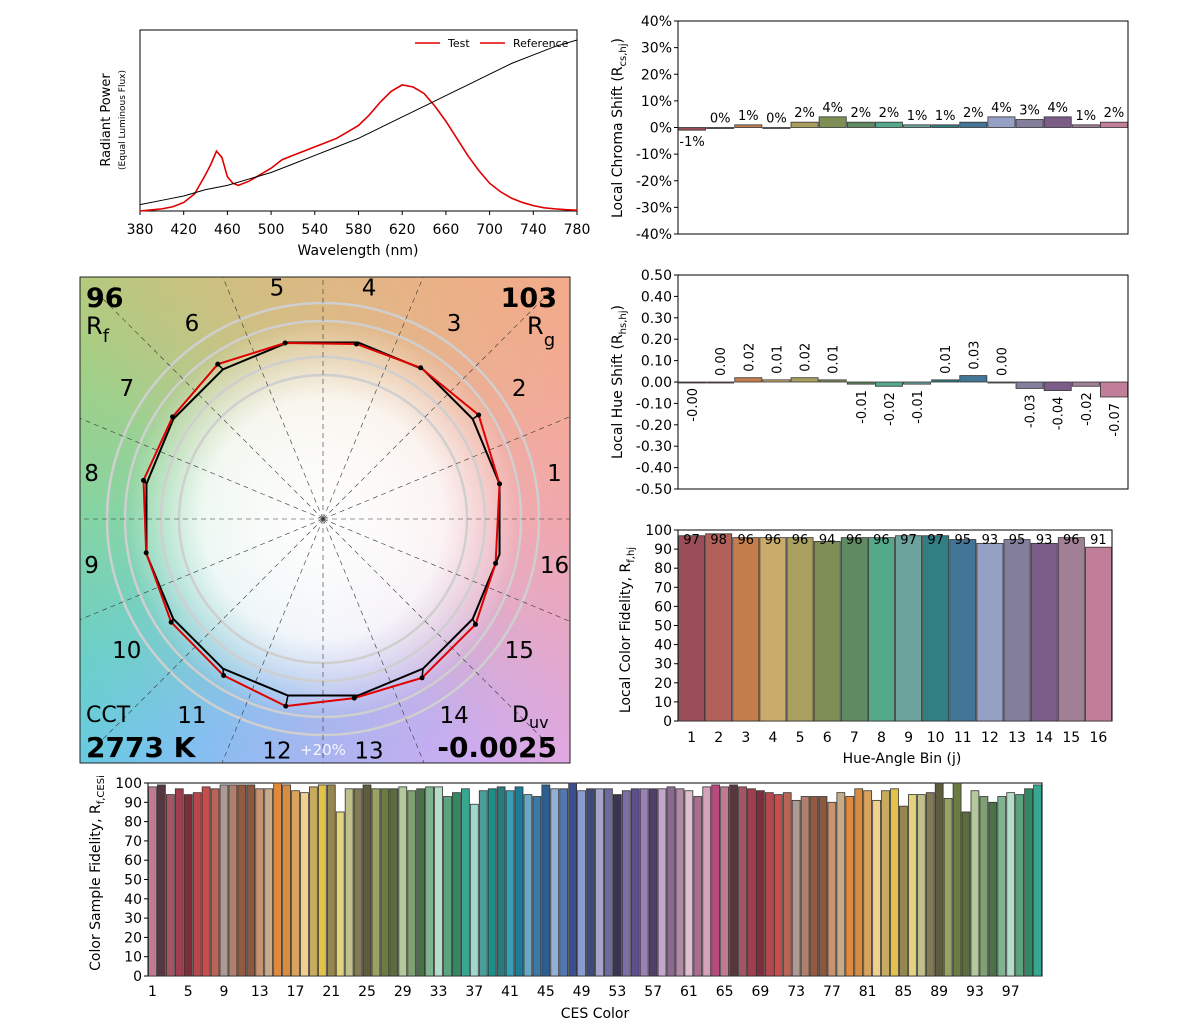  Describe the element at coordinates (1071, 738) in the screenshot. I see `fidelity-x-tick-label: 15` at that location.